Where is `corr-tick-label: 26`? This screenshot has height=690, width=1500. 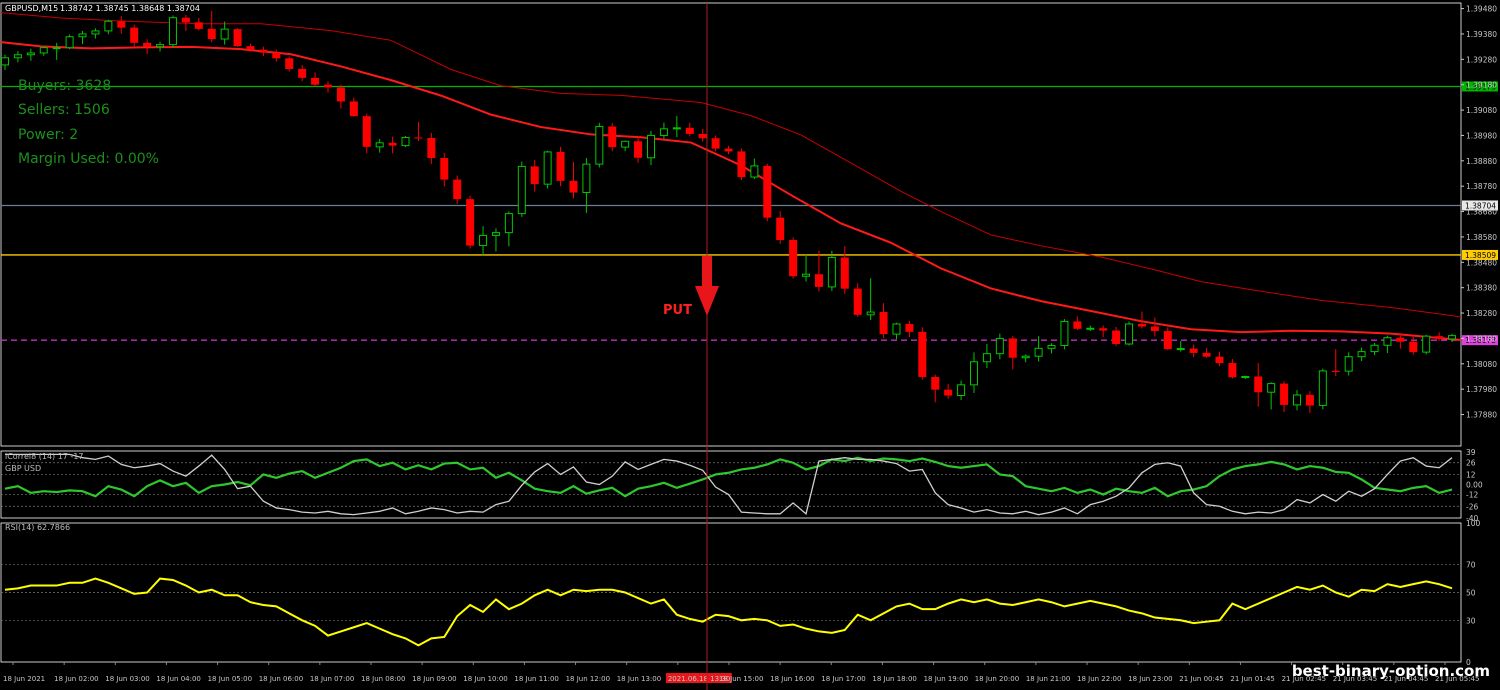 corr-tick-label: 26 is located at coordinates (1471, 463).